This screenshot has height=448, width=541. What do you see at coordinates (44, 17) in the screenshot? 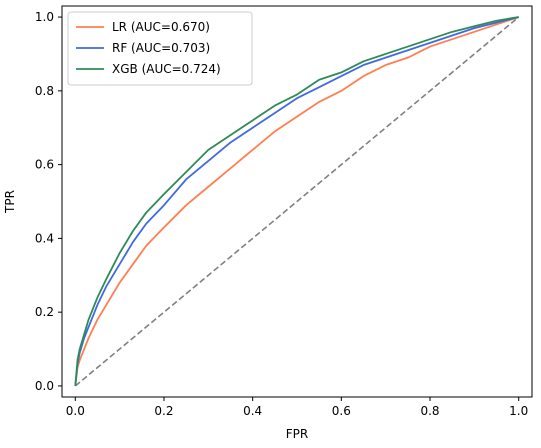
I see `y-tick-label: 1.0` at bounding box center [44, 17].